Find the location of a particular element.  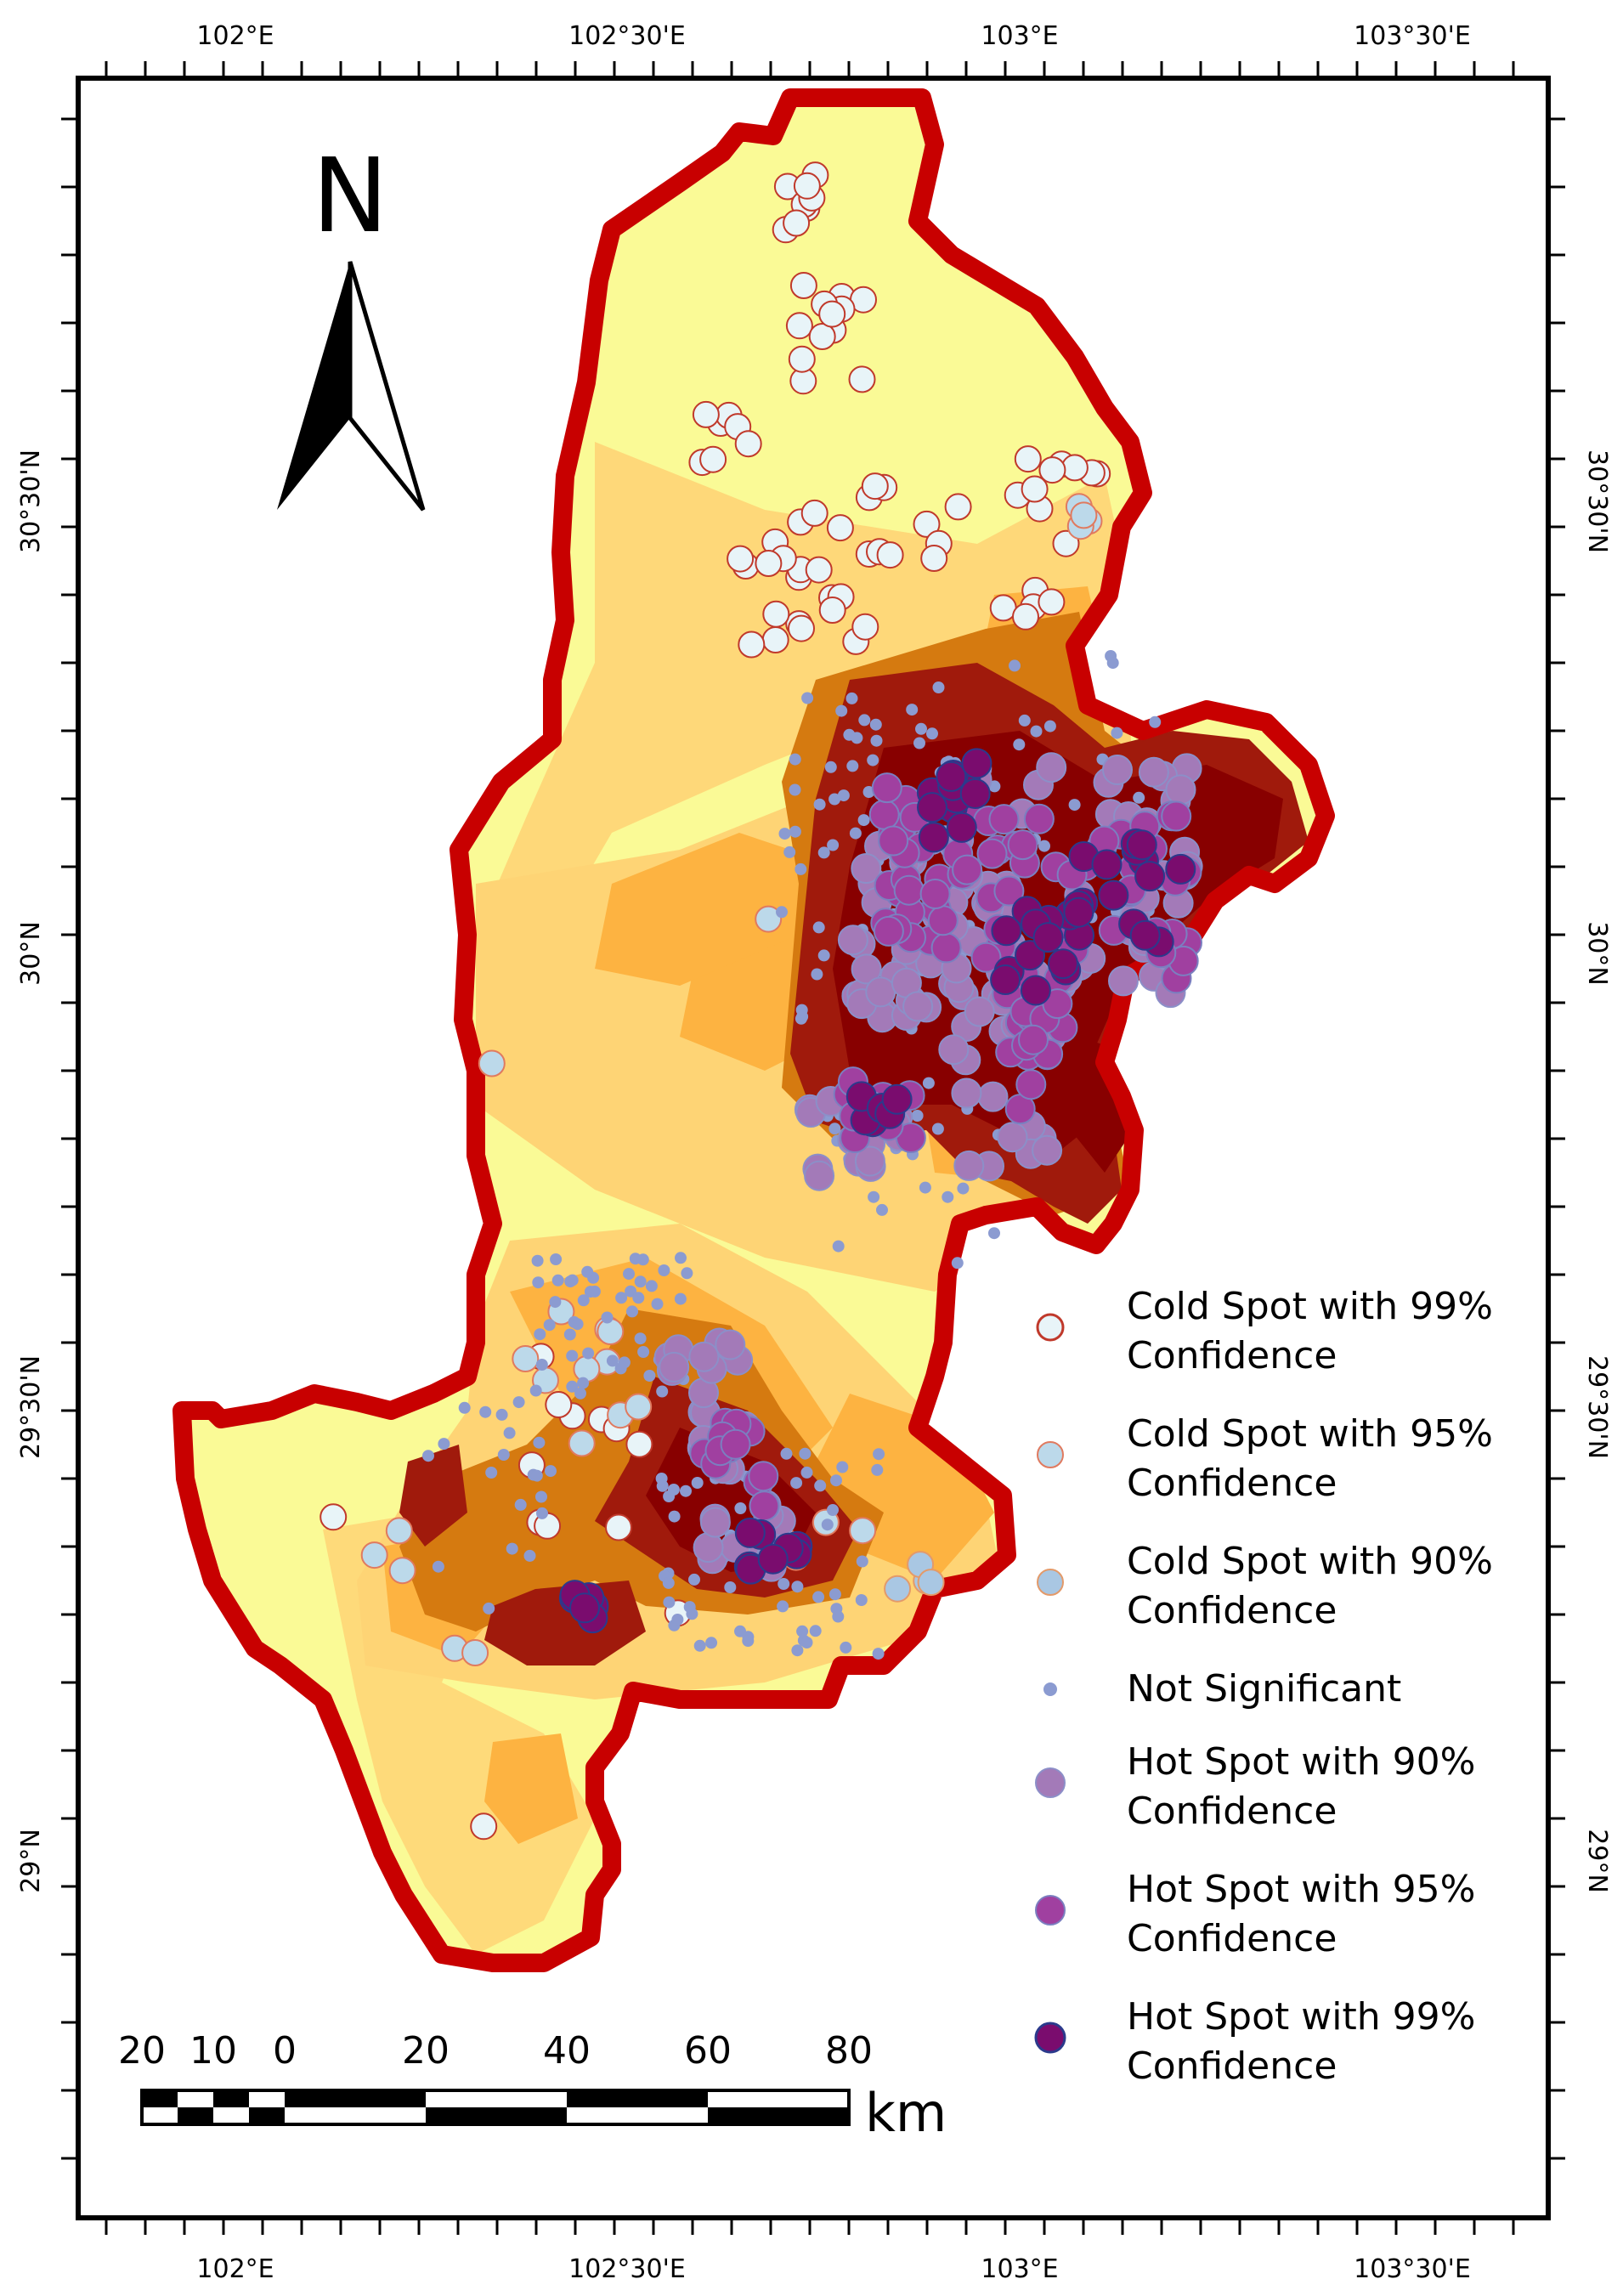

scale-label-20: 20 is located at coordinates (426, 2051).